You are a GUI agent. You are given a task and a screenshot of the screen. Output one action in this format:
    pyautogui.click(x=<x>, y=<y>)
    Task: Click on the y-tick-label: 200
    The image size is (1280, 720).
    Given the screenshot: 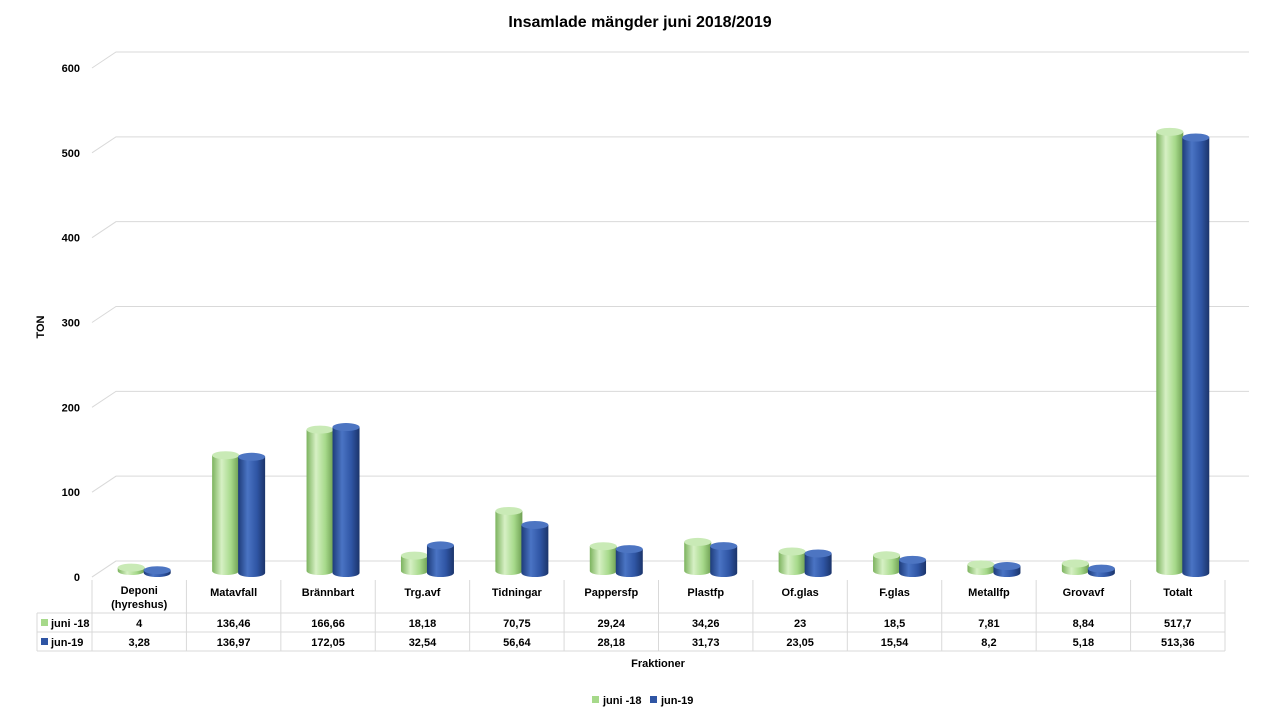 What is the action you would take?
    pyautogui.click(x=71, y=408)
    